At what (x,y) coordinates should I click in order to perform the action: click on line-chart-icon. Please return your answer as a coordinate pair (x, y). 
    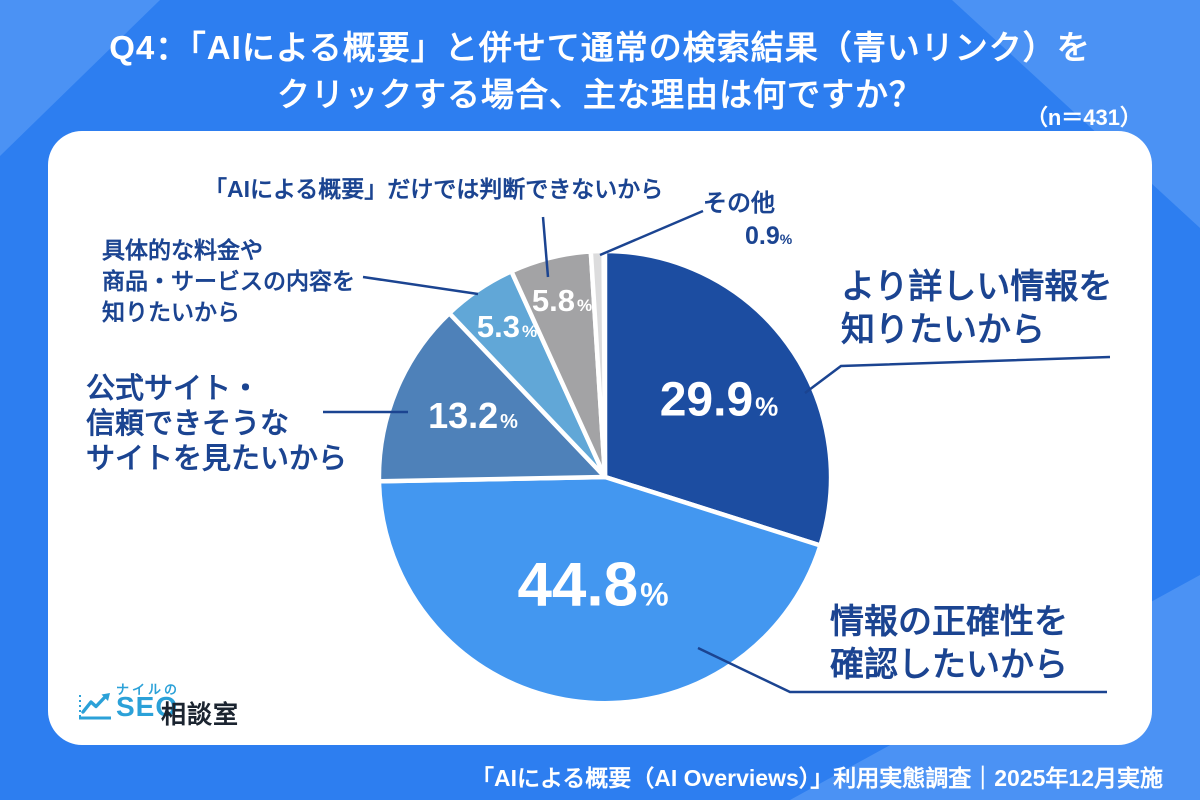
    Looking at the image, I should click on (95, 706).